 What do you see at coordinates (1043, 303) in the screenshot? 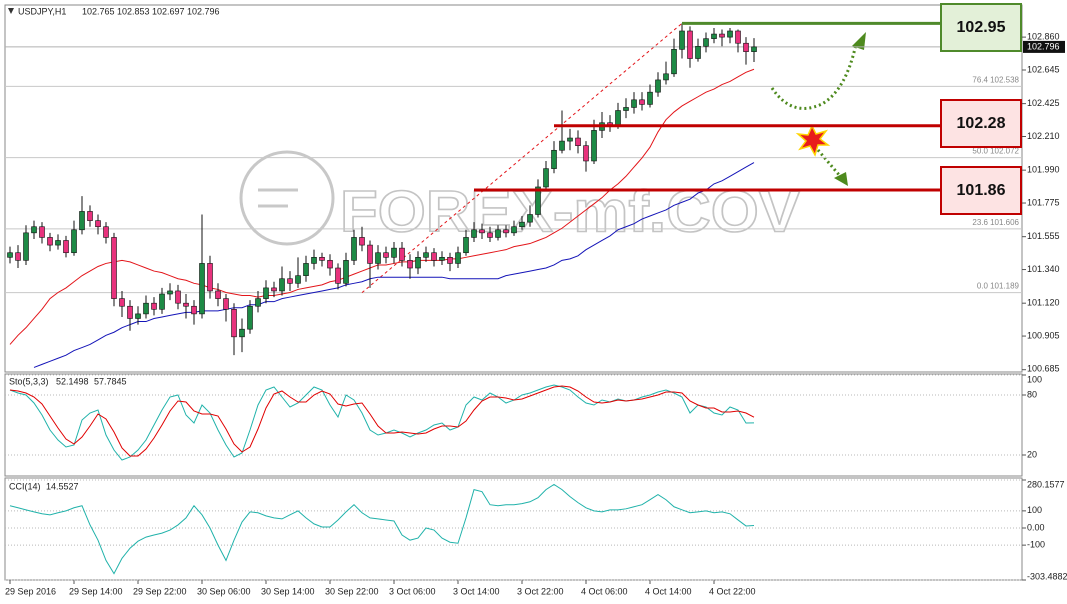
I see `y-tick-label: 101.120` at bounding box center [1043, 303].